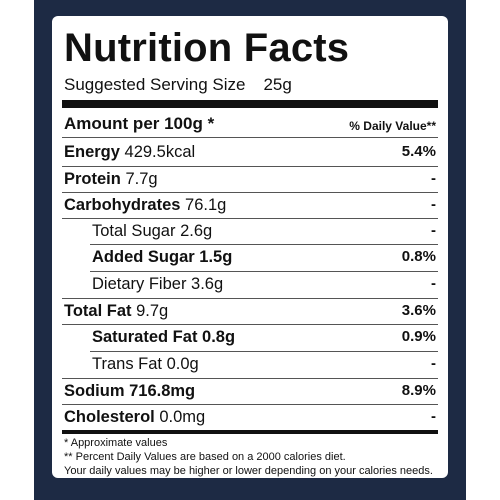  Describe the element at coordinates (92, 179) in the screenshot. I see `nutrient-label: Protein` at that location.